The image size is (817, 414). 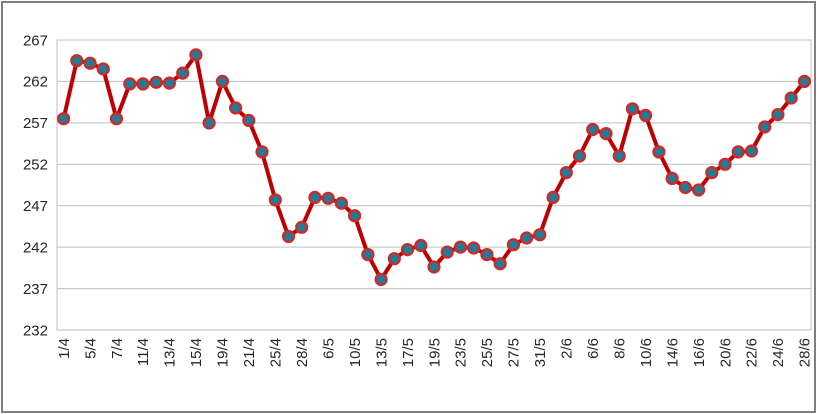 I want to click on x-axis-tick-label: 25/5, so click(x=487, y=352).